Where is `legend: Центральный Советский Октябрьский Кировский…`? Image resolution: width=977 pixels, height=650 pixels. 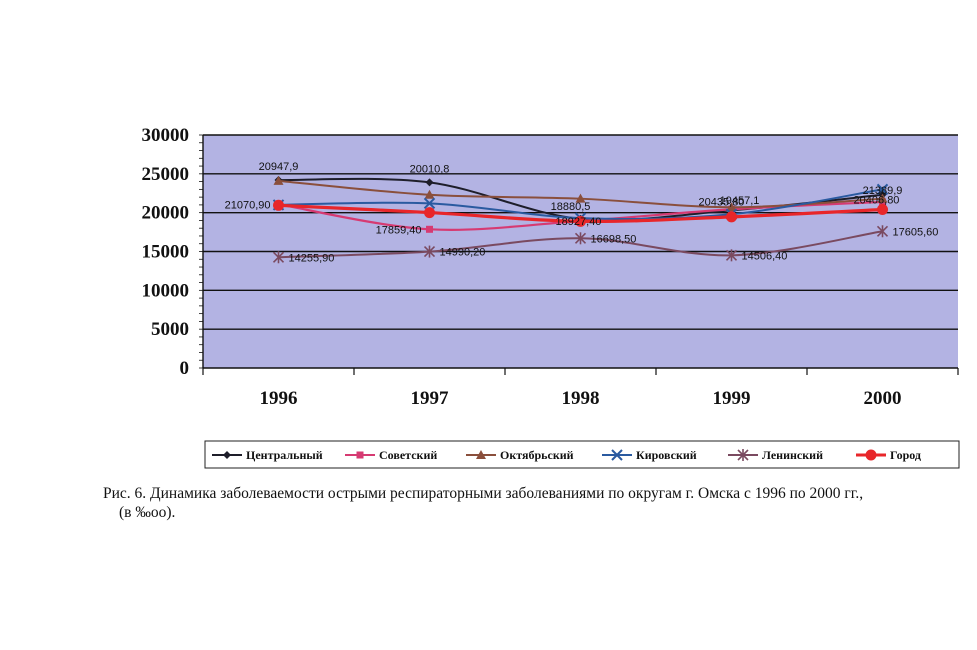
legend: Центральный Советский Октябрьский Кировский… is located at coordinates (582, 454).